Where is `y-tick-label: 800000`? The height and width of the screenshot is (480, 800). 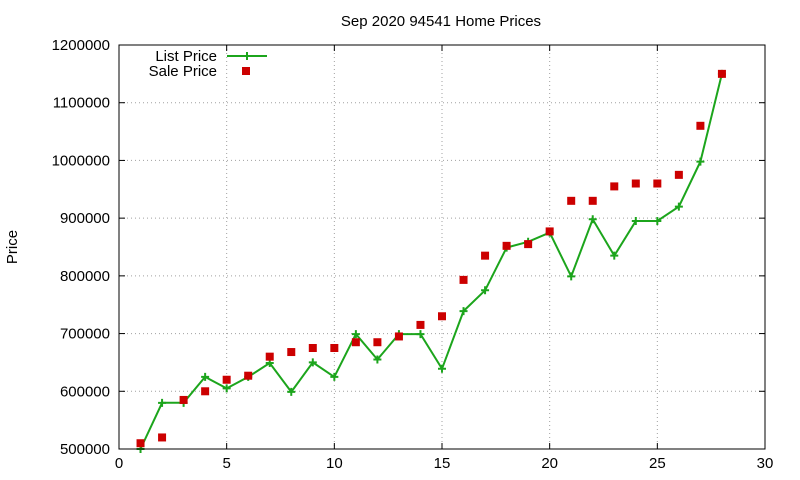
y-tick-label: 800000 is located at coordinates (85, 276).